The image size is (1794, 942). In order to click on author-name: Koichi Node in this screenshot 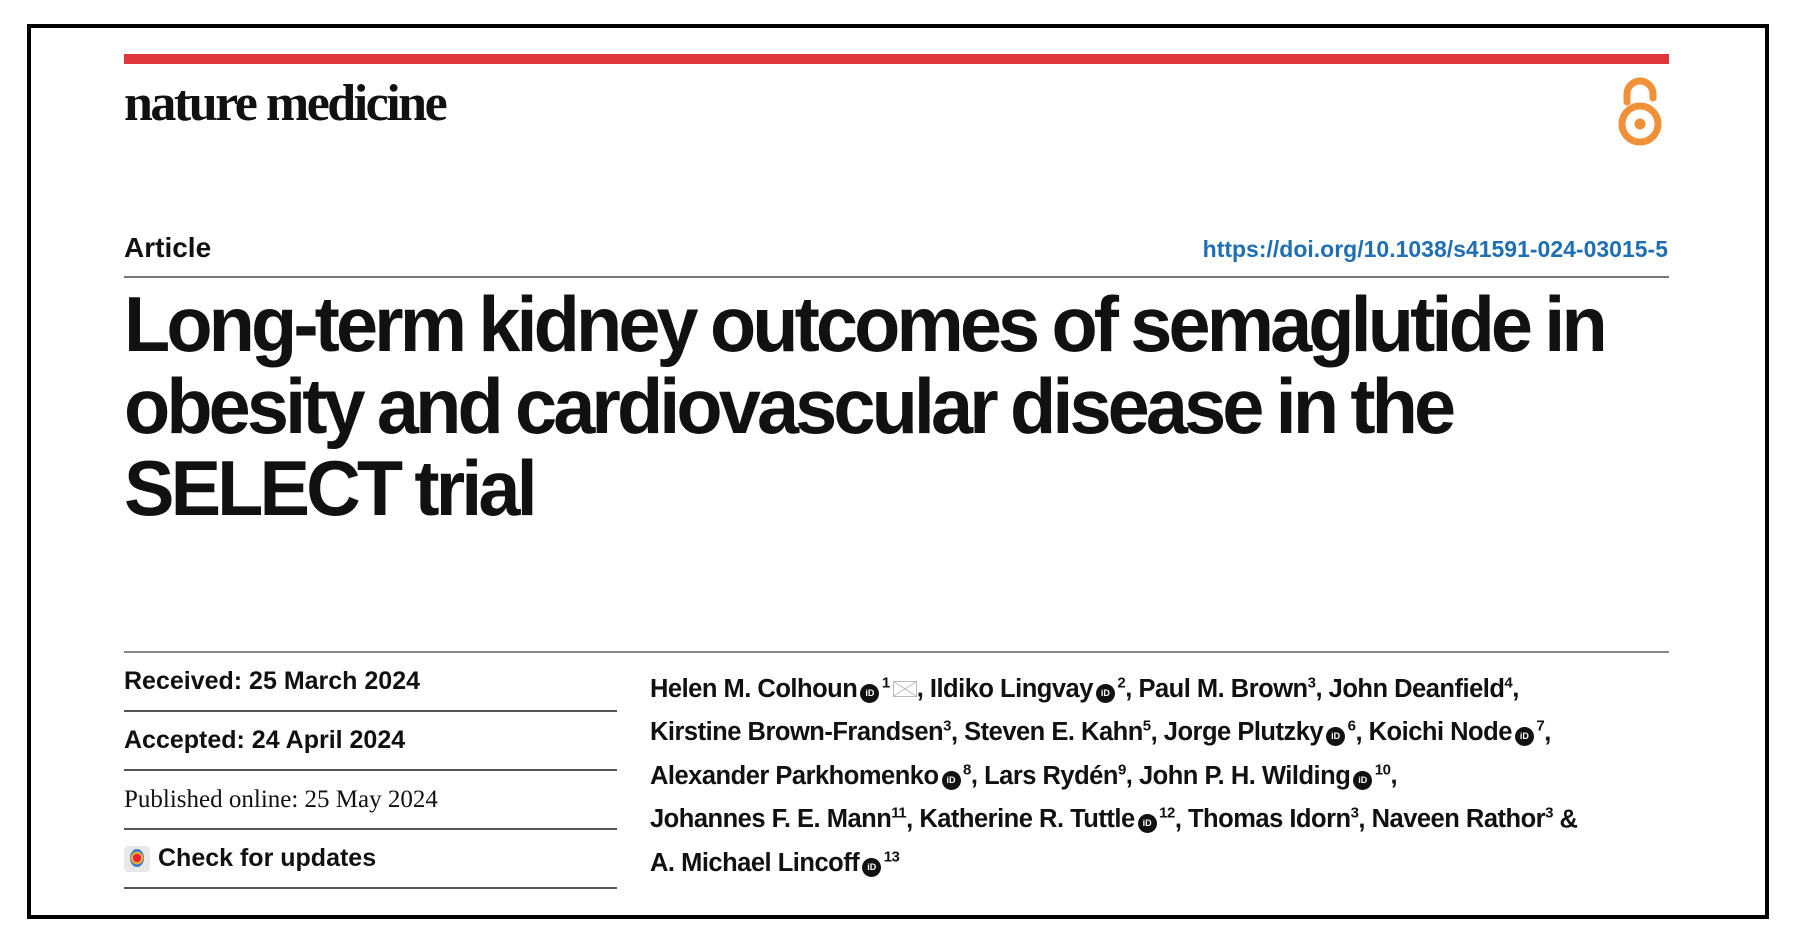, I will do `click(1440, 732)`.